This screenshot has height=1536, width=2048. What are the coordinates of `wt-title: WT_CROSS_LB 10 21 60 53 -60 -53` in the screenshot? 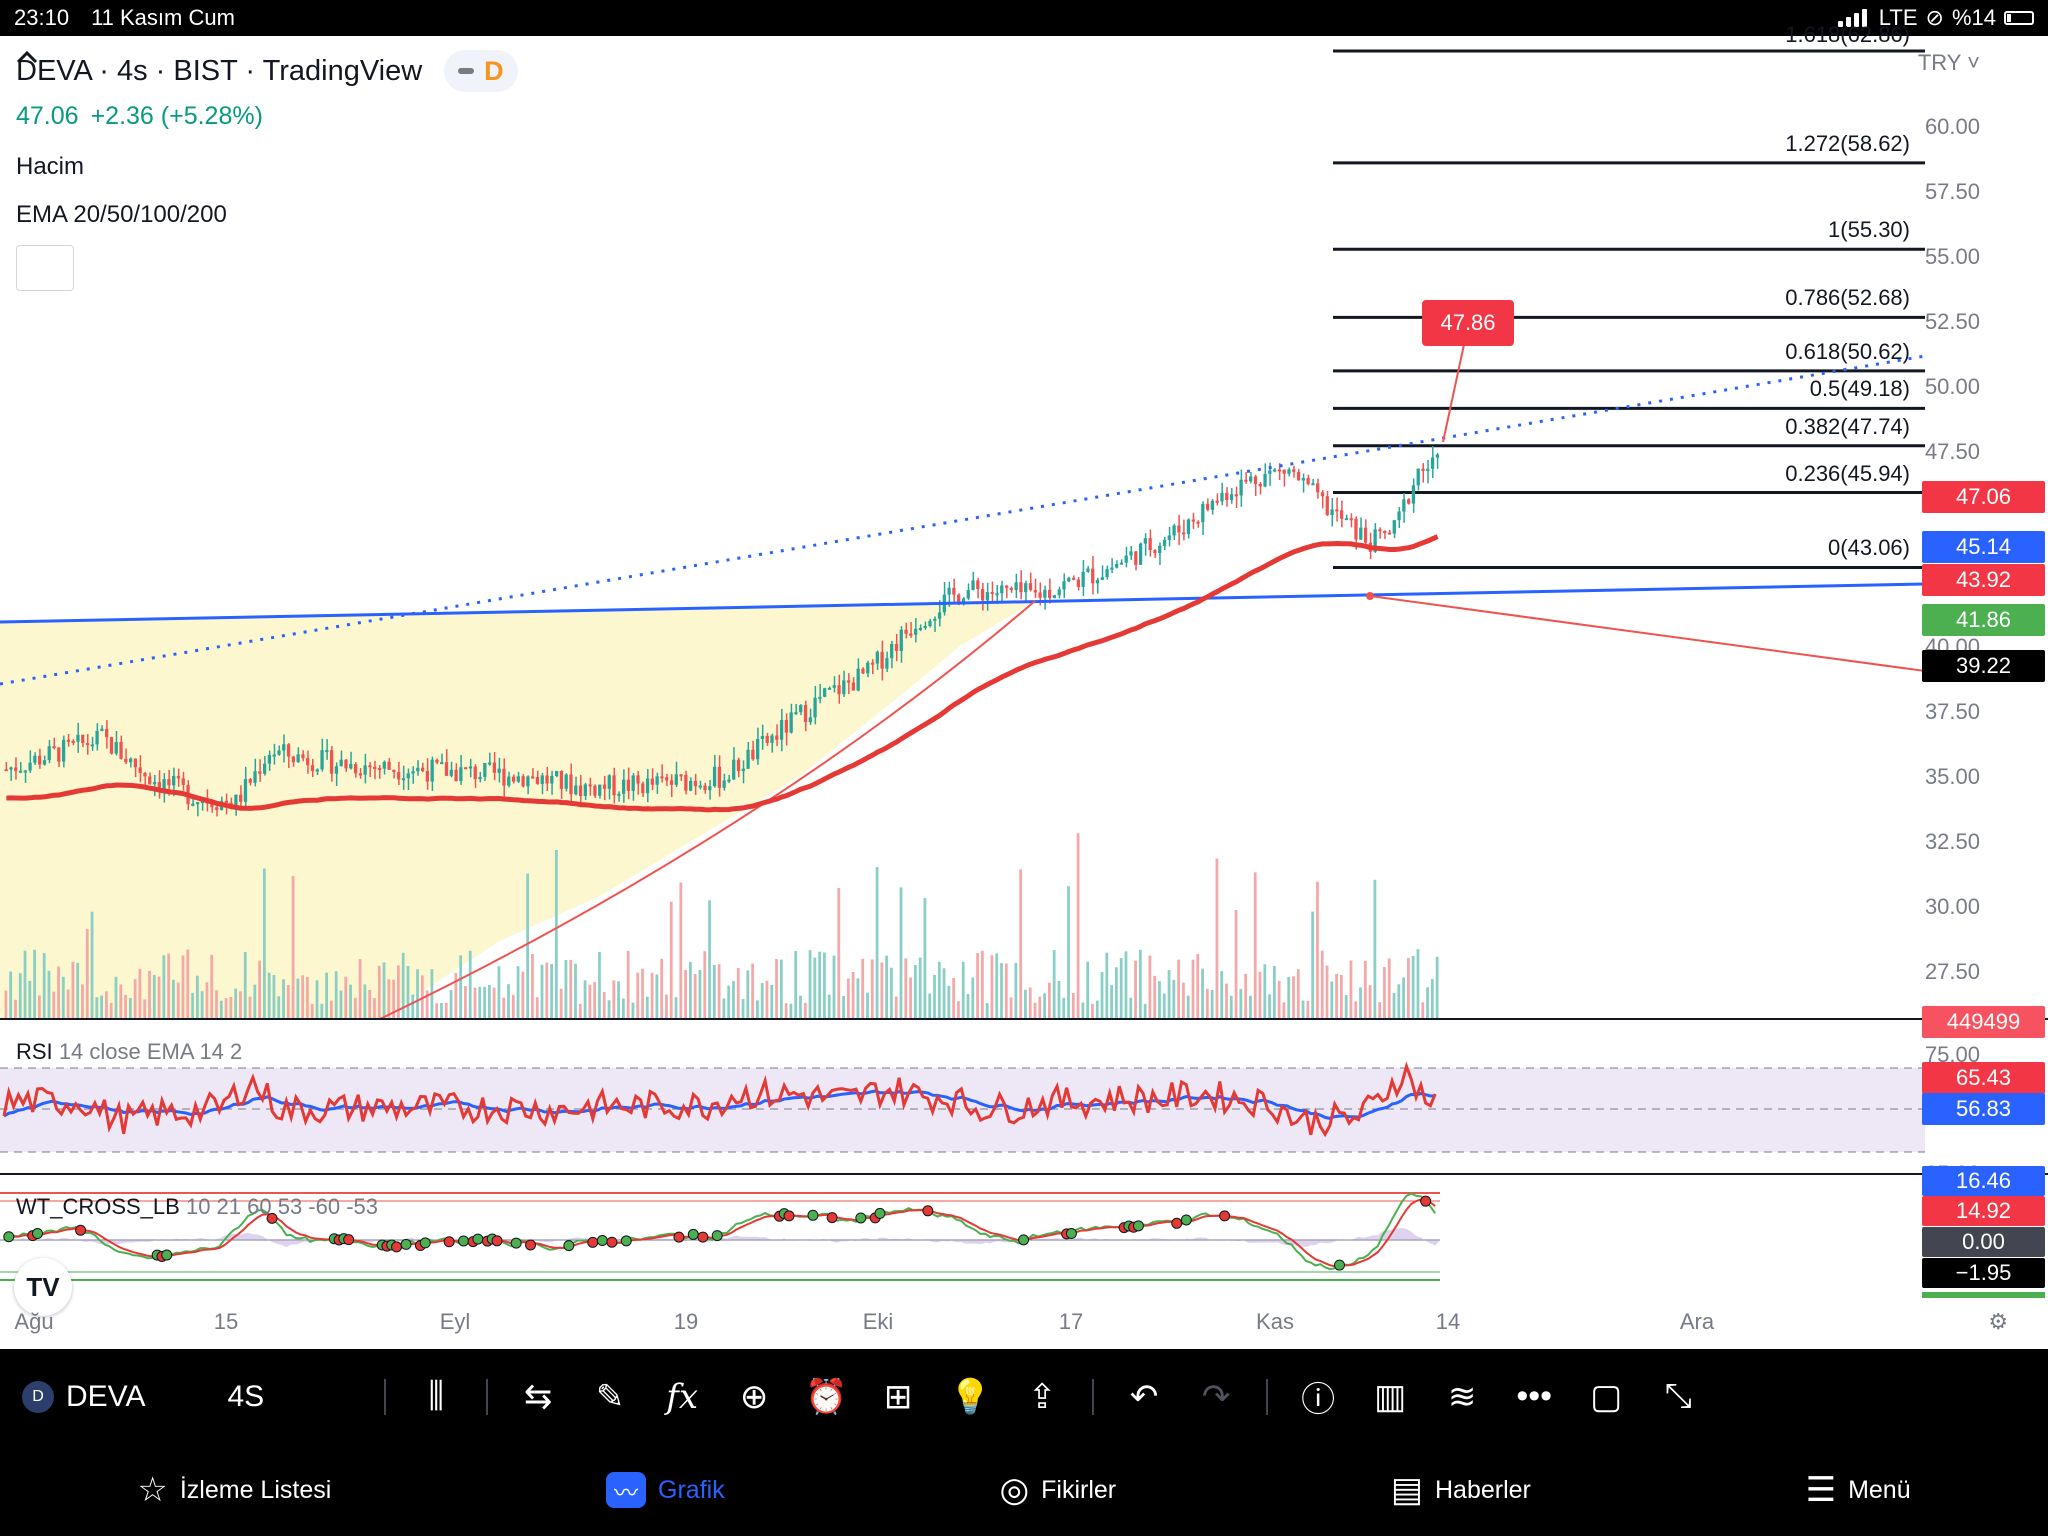 It's located at (197, 1207).